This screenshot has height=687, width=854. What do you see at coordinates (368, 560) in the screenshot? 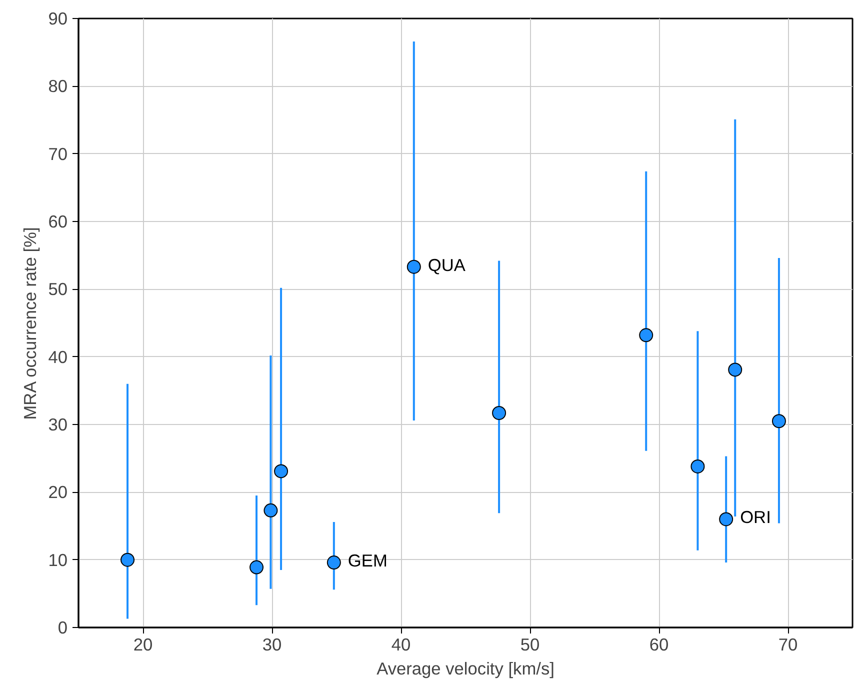
I see `annotation: GEM` at bounding box center [368, 560].